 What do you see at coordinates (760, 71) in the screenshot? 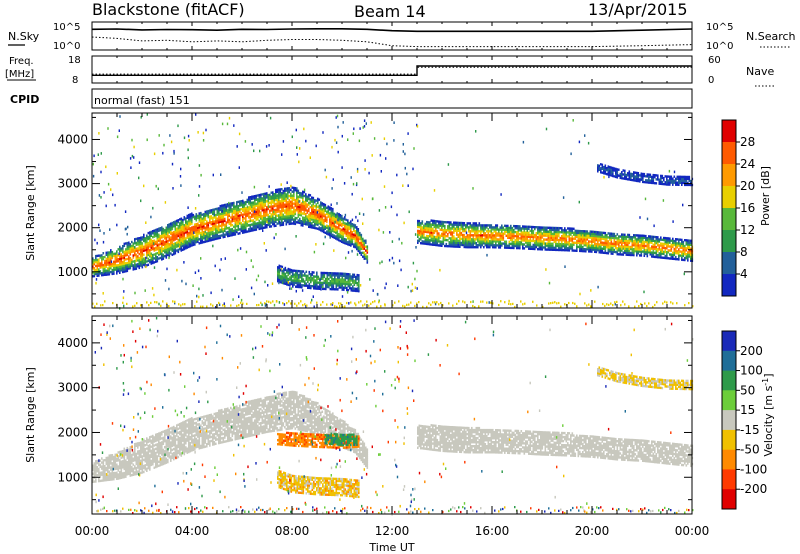
I see `nave-label: Nave` at bounding box center [760, 71].